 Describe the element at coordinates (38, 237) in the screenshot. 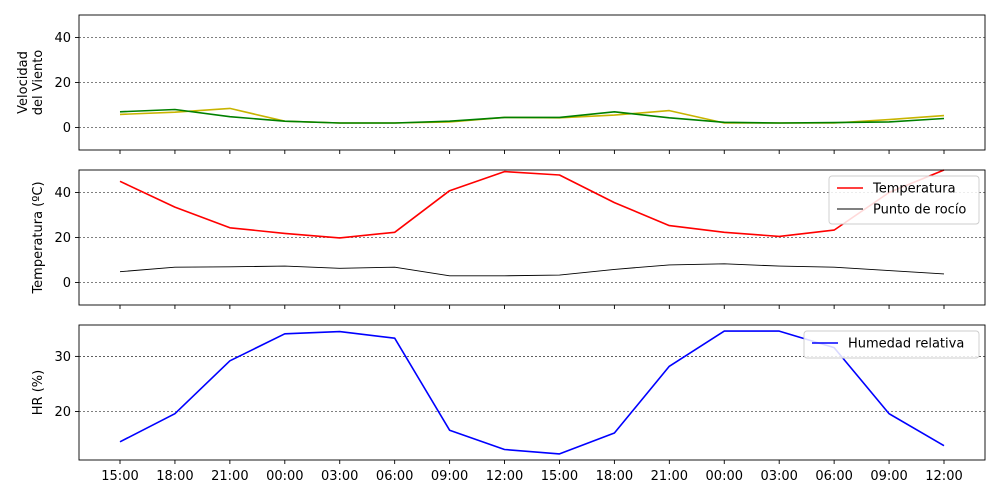

I see `y-axis-label: Temperatura (ºC)` at that location.